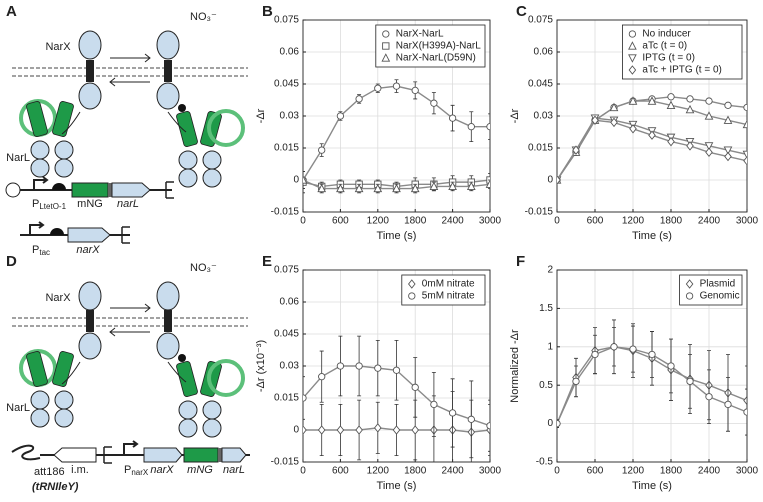 The image size is (763, 502). Describe the element at coordinates (52, 206) in the screenshot. I see `promoter-sub: LtetO-1` at that location.